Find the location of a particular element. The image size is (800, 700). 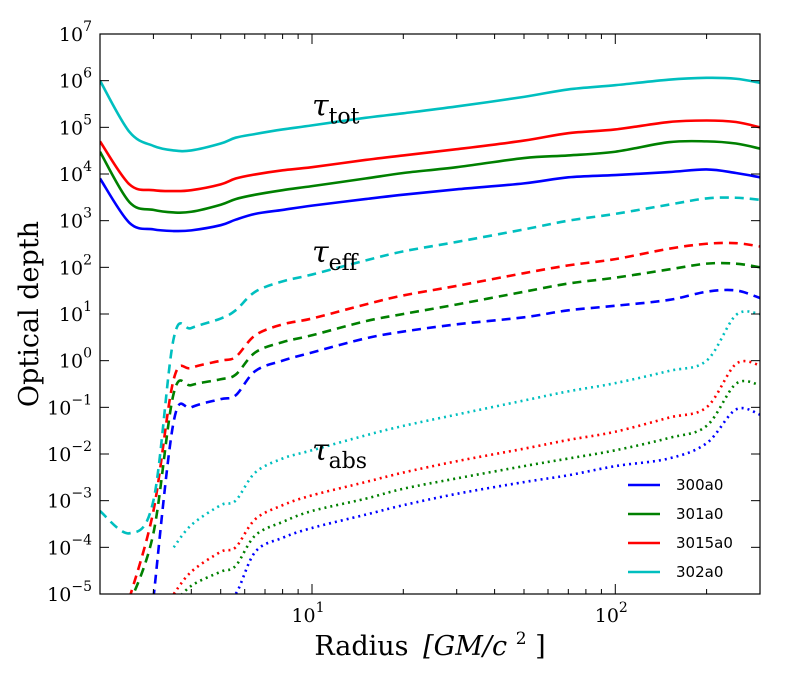

x-tick-label: 10² is located at coordinates (611, 613).